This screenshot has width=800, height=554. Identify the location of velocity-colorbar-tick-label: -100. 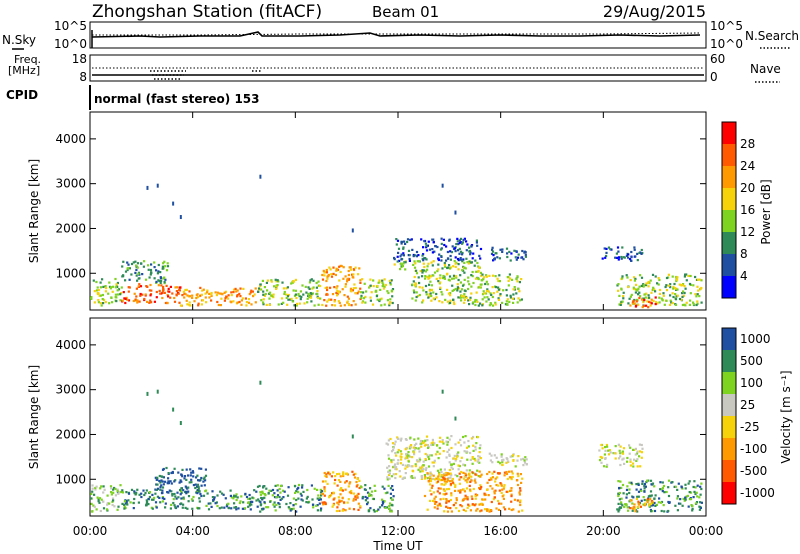
(753, 449).